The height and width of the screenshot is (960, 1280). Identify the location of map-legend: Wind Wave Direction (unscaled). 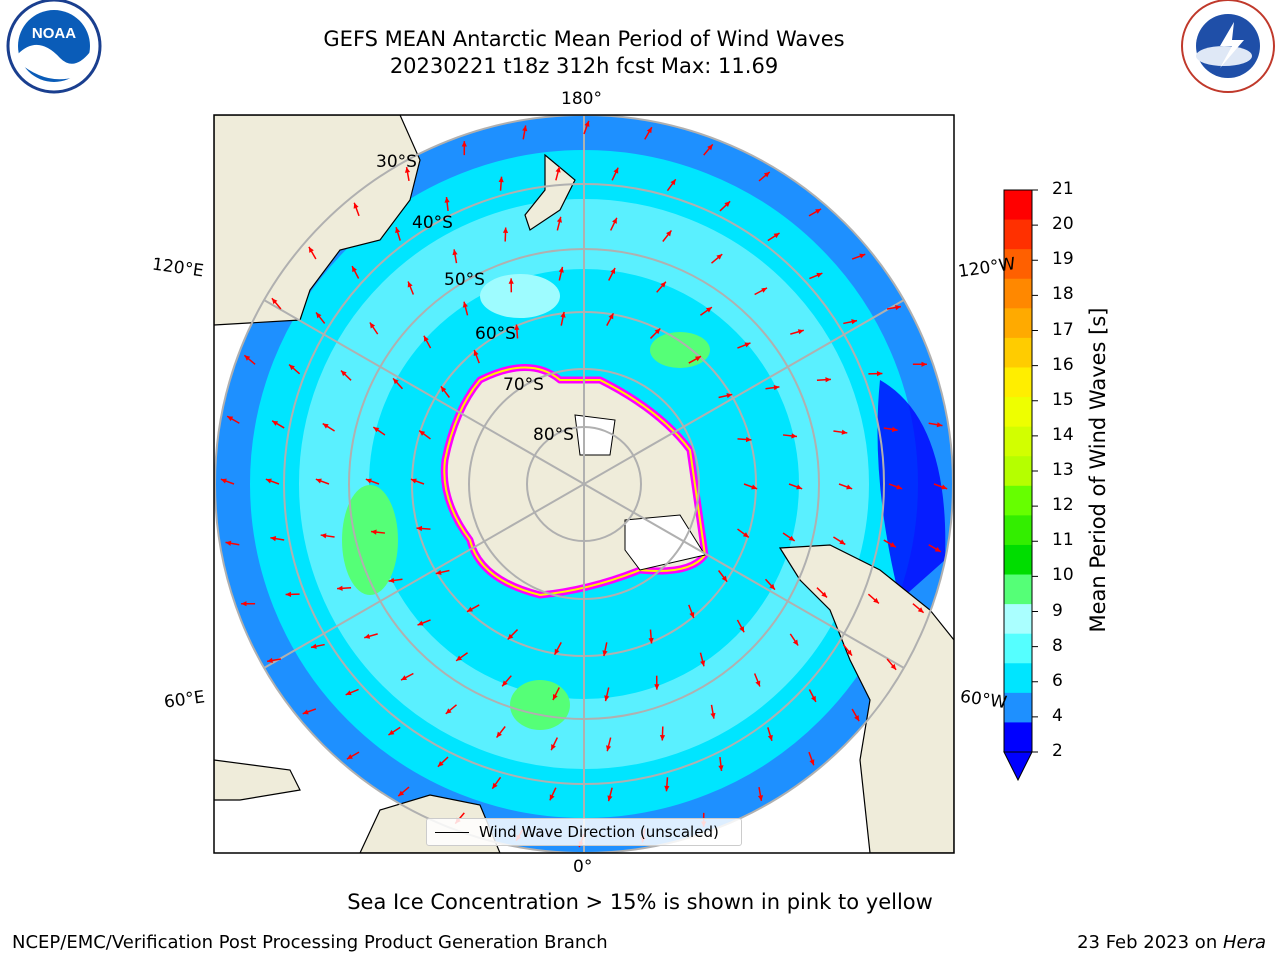
(584, 832).